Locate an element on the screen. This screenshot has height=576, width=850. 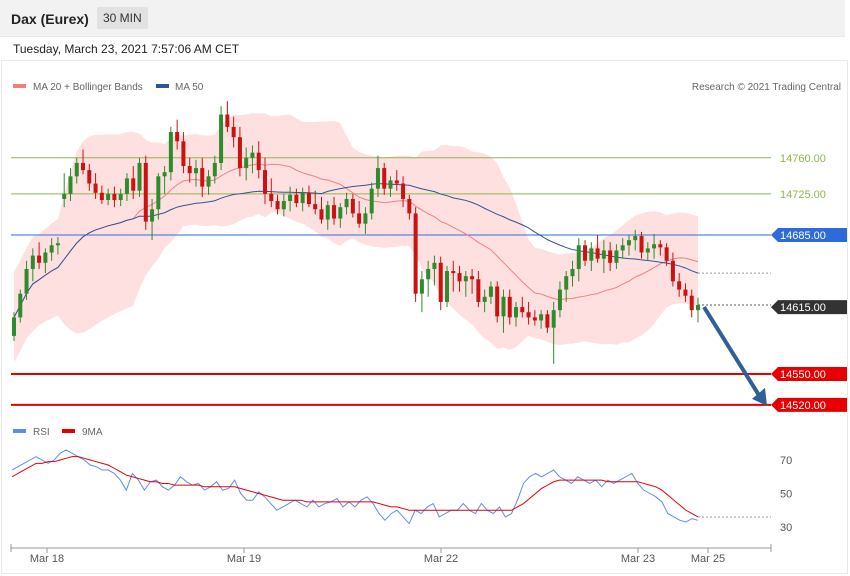
arrow-head is located at coordinates (759, 396).